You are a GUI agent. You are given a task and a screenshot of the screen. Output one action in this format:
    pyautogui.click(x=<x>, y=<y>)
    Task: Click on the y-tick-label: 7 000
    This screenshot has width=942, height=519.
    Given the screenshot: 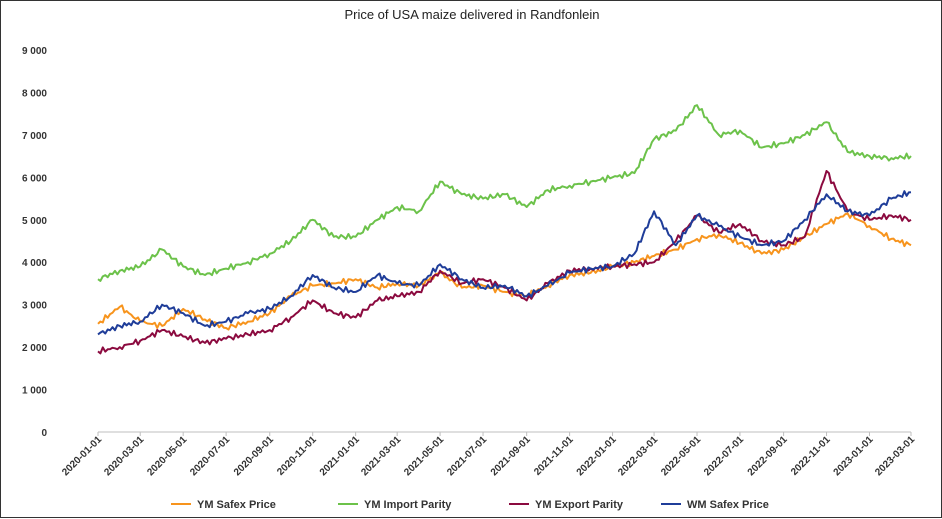 What is the action you would take?
    pyautogui.click(x=34, y=136)
    